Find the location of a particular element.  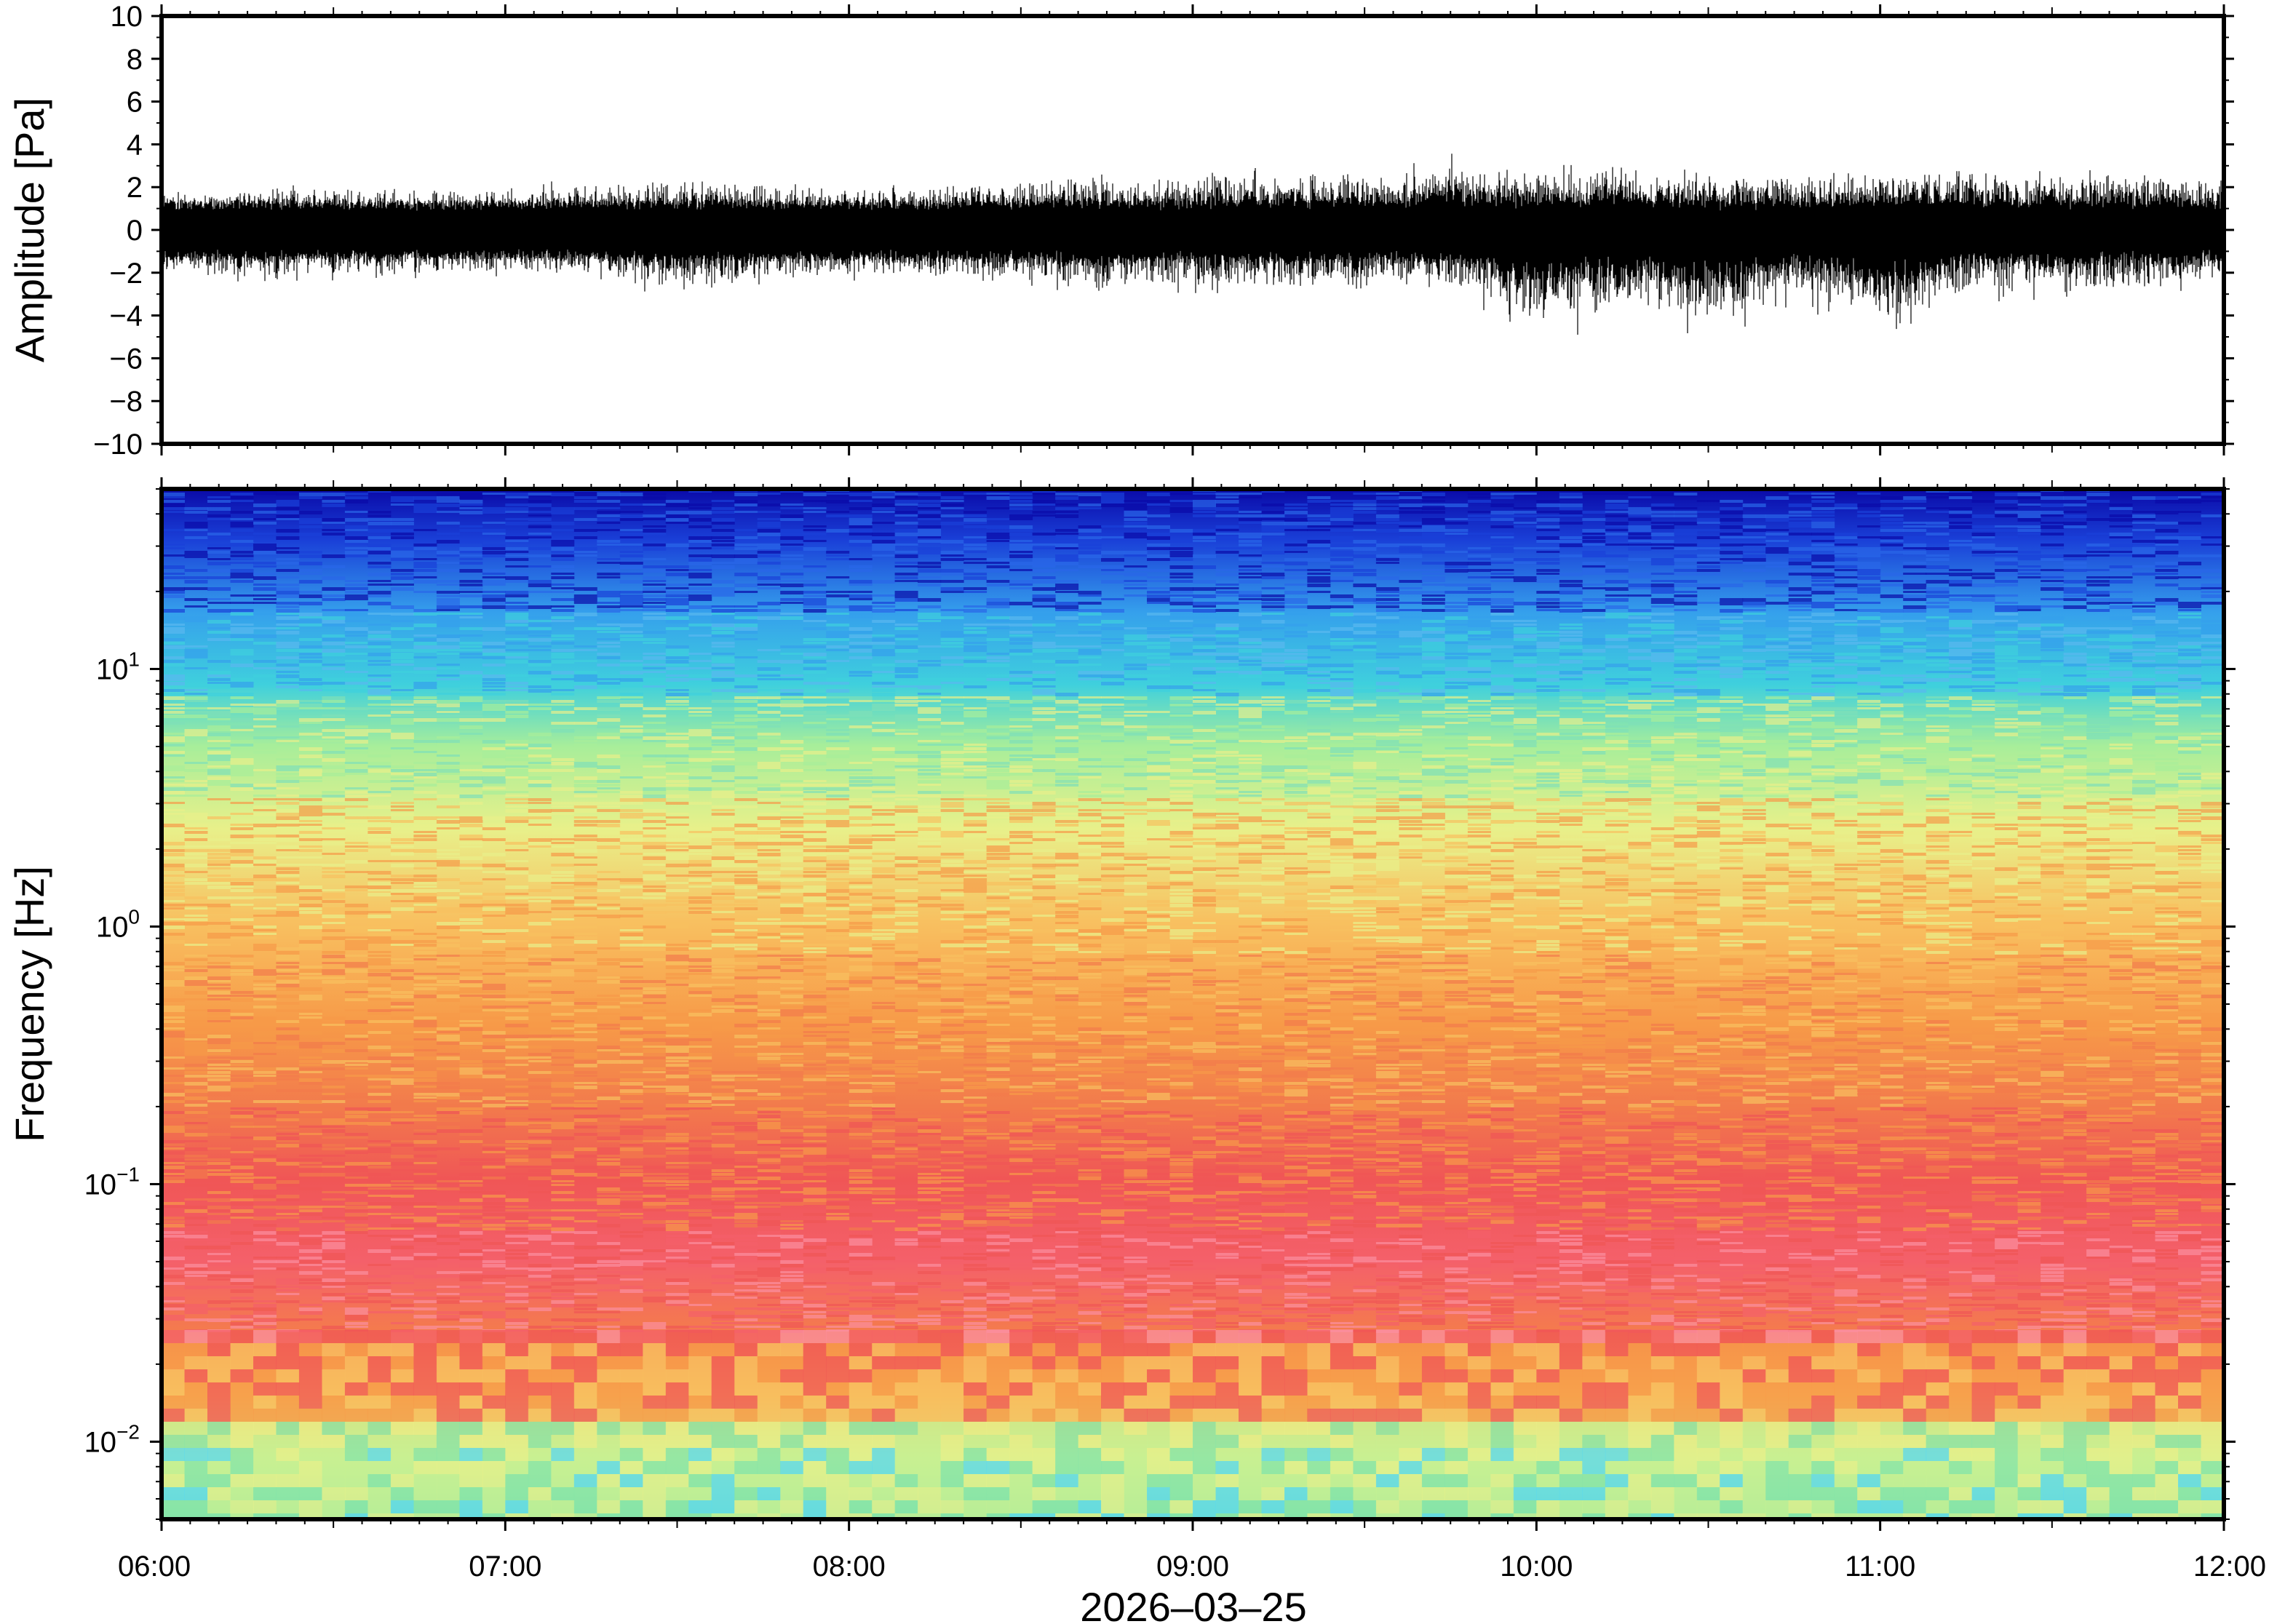

waveform-y-tick-label: 10 is located at coordinates (127, 17).